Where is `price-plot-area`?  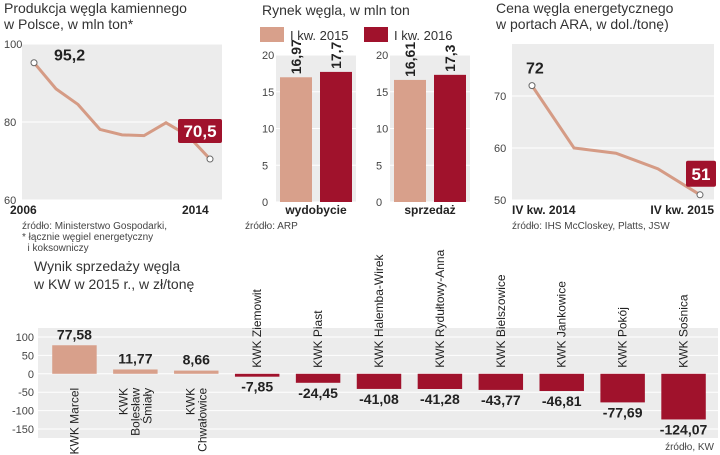
price-plot-area is located at coordinates (613, 122).